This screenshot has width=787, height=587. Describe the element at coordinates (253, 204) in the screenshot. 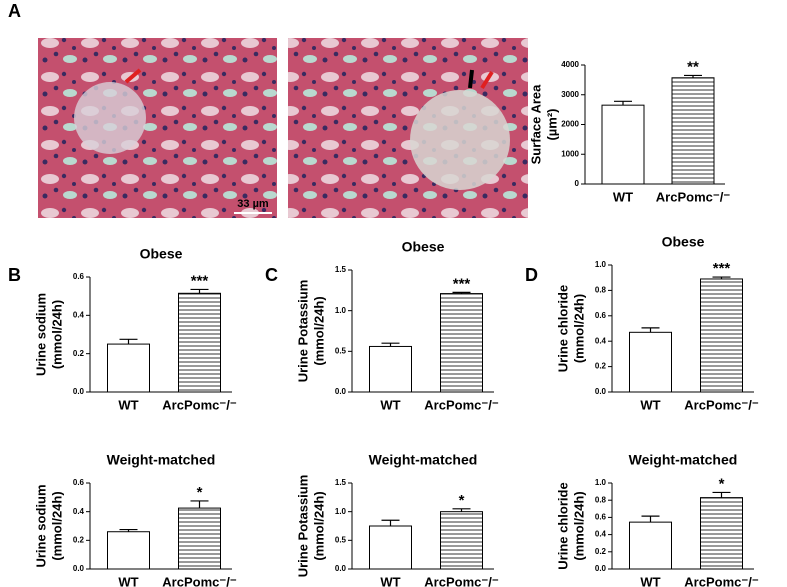

I see `scale-bar-label: 33 µm` at that location.